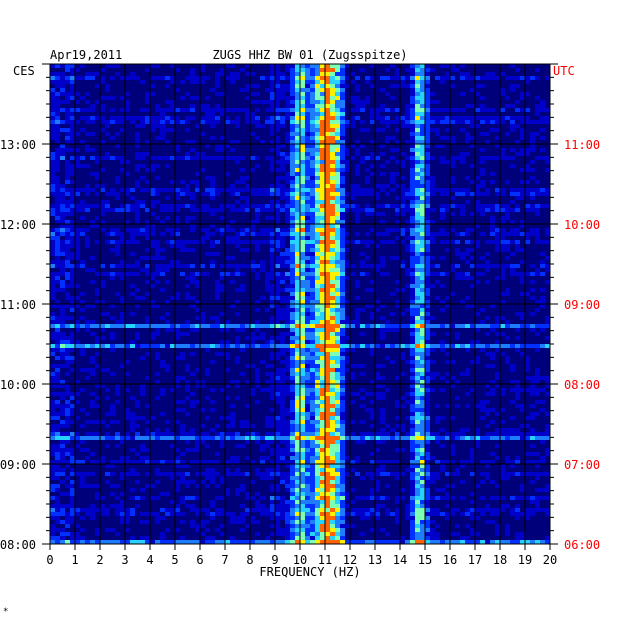  Describe the element at coordinates (582, 385) in the screenshot. I see `right-tick-label: 08:00` at that location.